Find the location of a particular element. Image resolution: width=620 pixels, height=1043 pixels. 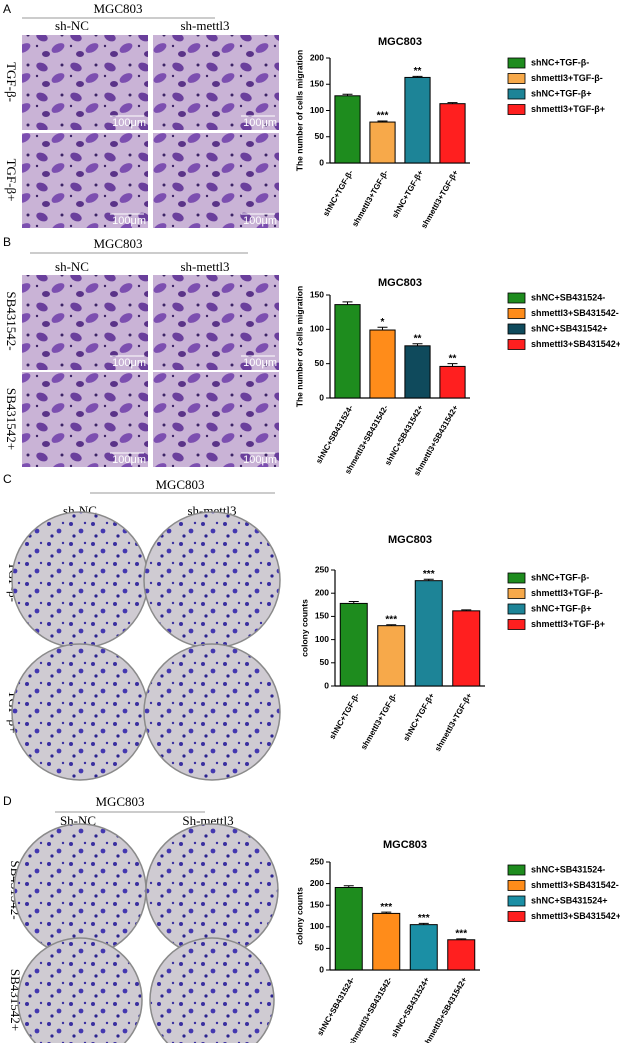

panel-letter: D is located at coordinates (7, 801).